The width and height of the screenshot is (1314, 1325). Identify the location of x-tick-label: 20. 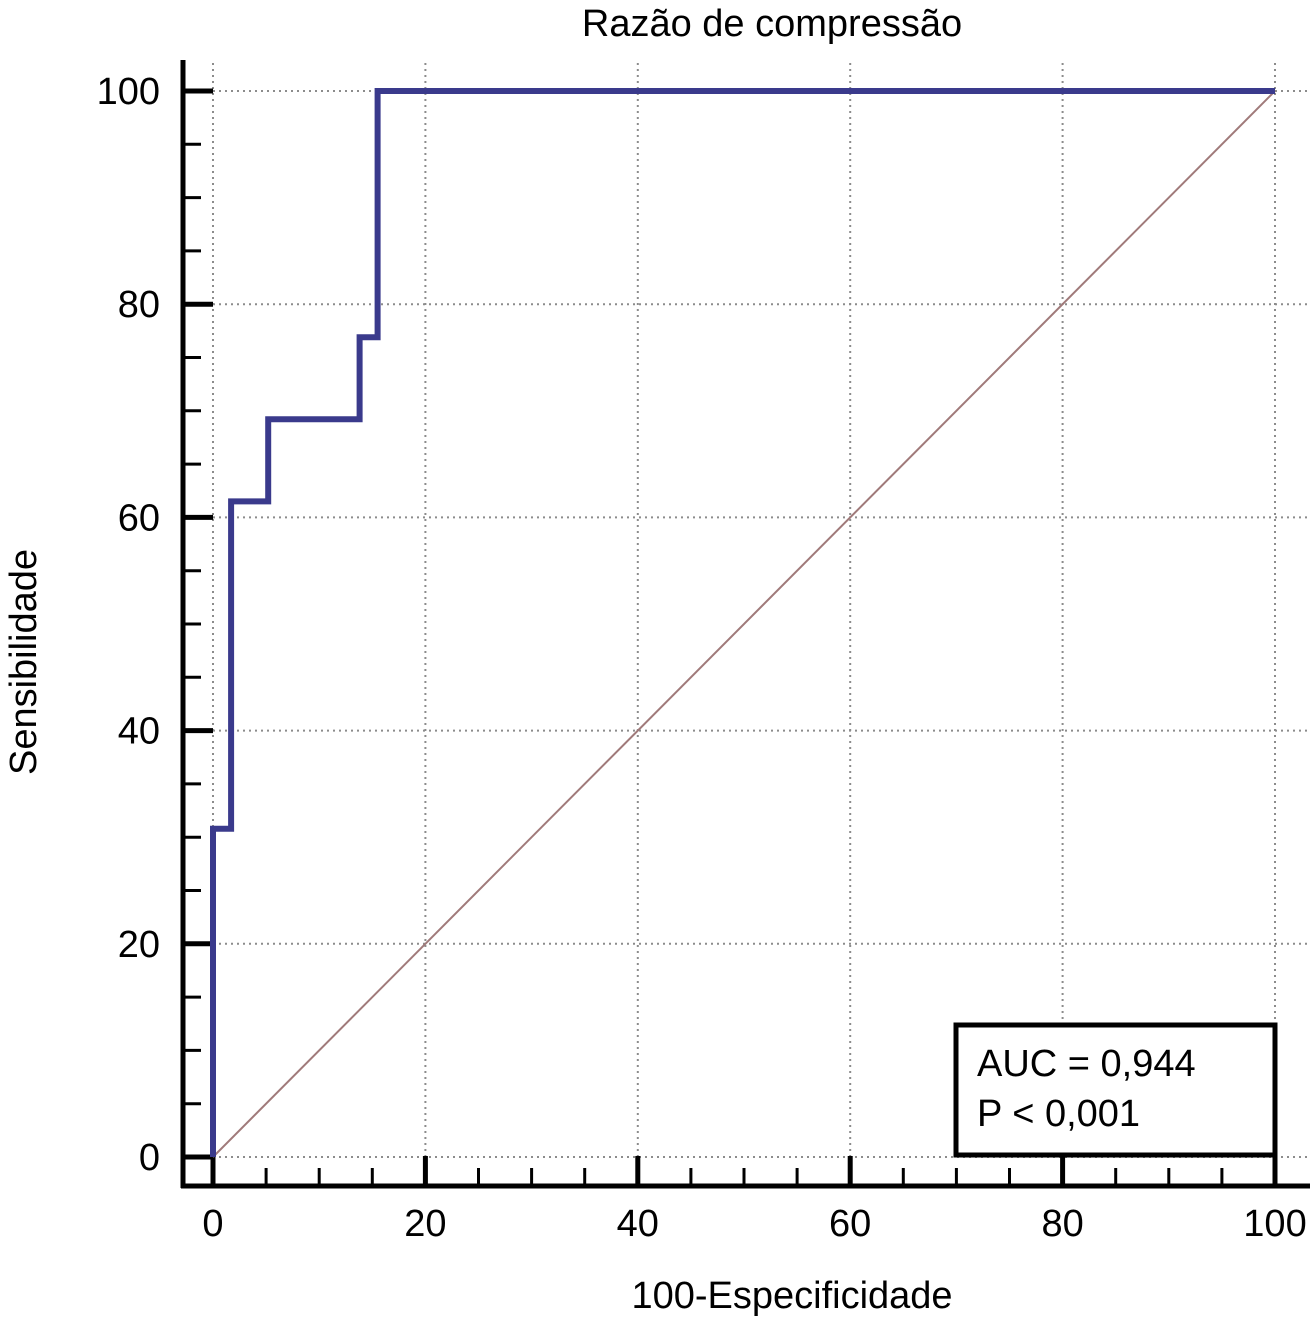
(425, 1224).